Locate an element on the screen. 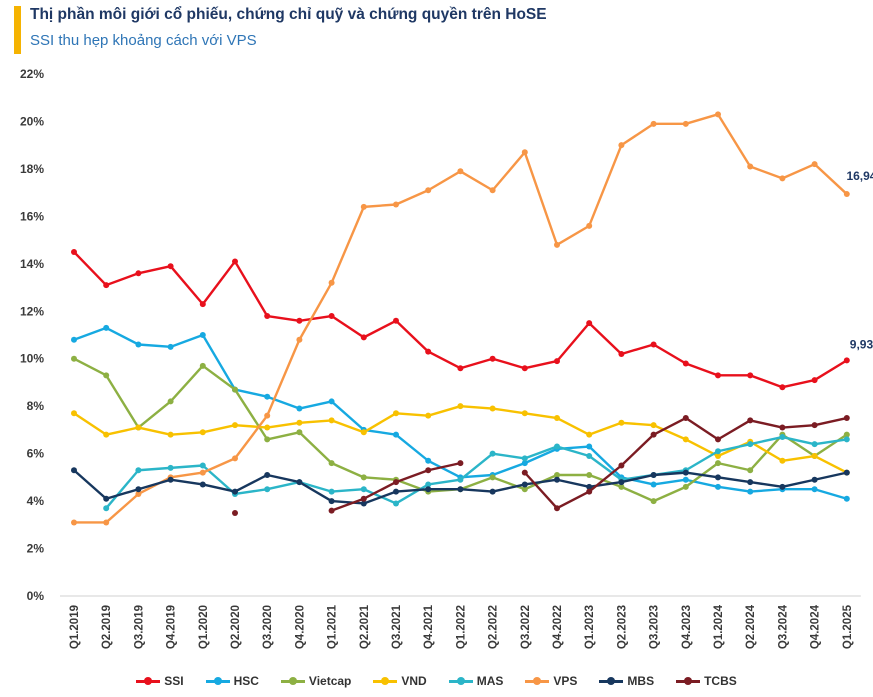 The image size is (873, 697). x-tick-label: Q1.2025 is located at coordinates (848, 626).